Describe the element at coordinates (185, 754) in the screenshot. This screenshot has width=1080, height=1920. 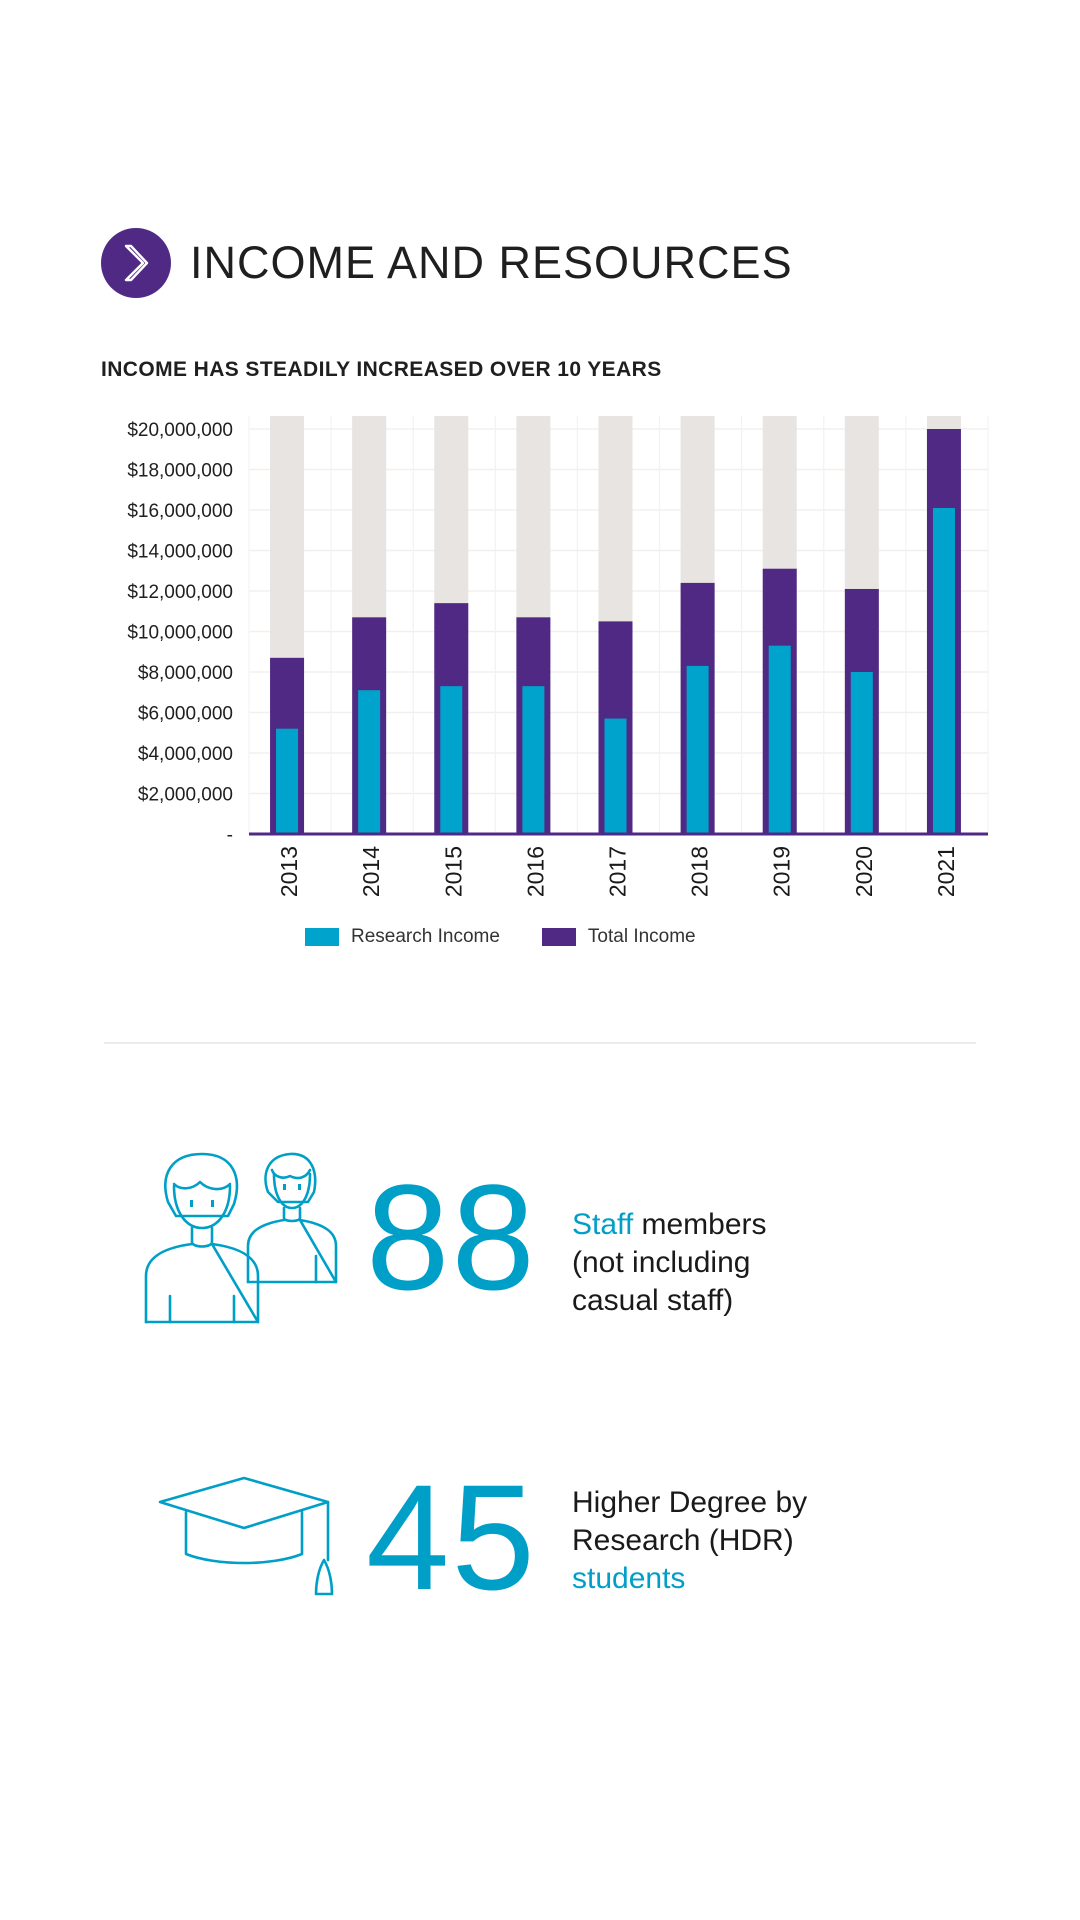
I see `y-tick-label: $4,000,000` at that location.